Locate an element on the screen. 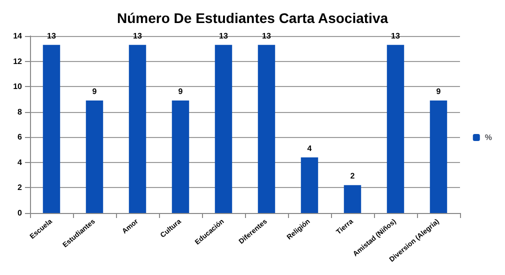 This screenshot has height=275, width=505. y-tick-label: 6 is located at coordinates (20, 137).